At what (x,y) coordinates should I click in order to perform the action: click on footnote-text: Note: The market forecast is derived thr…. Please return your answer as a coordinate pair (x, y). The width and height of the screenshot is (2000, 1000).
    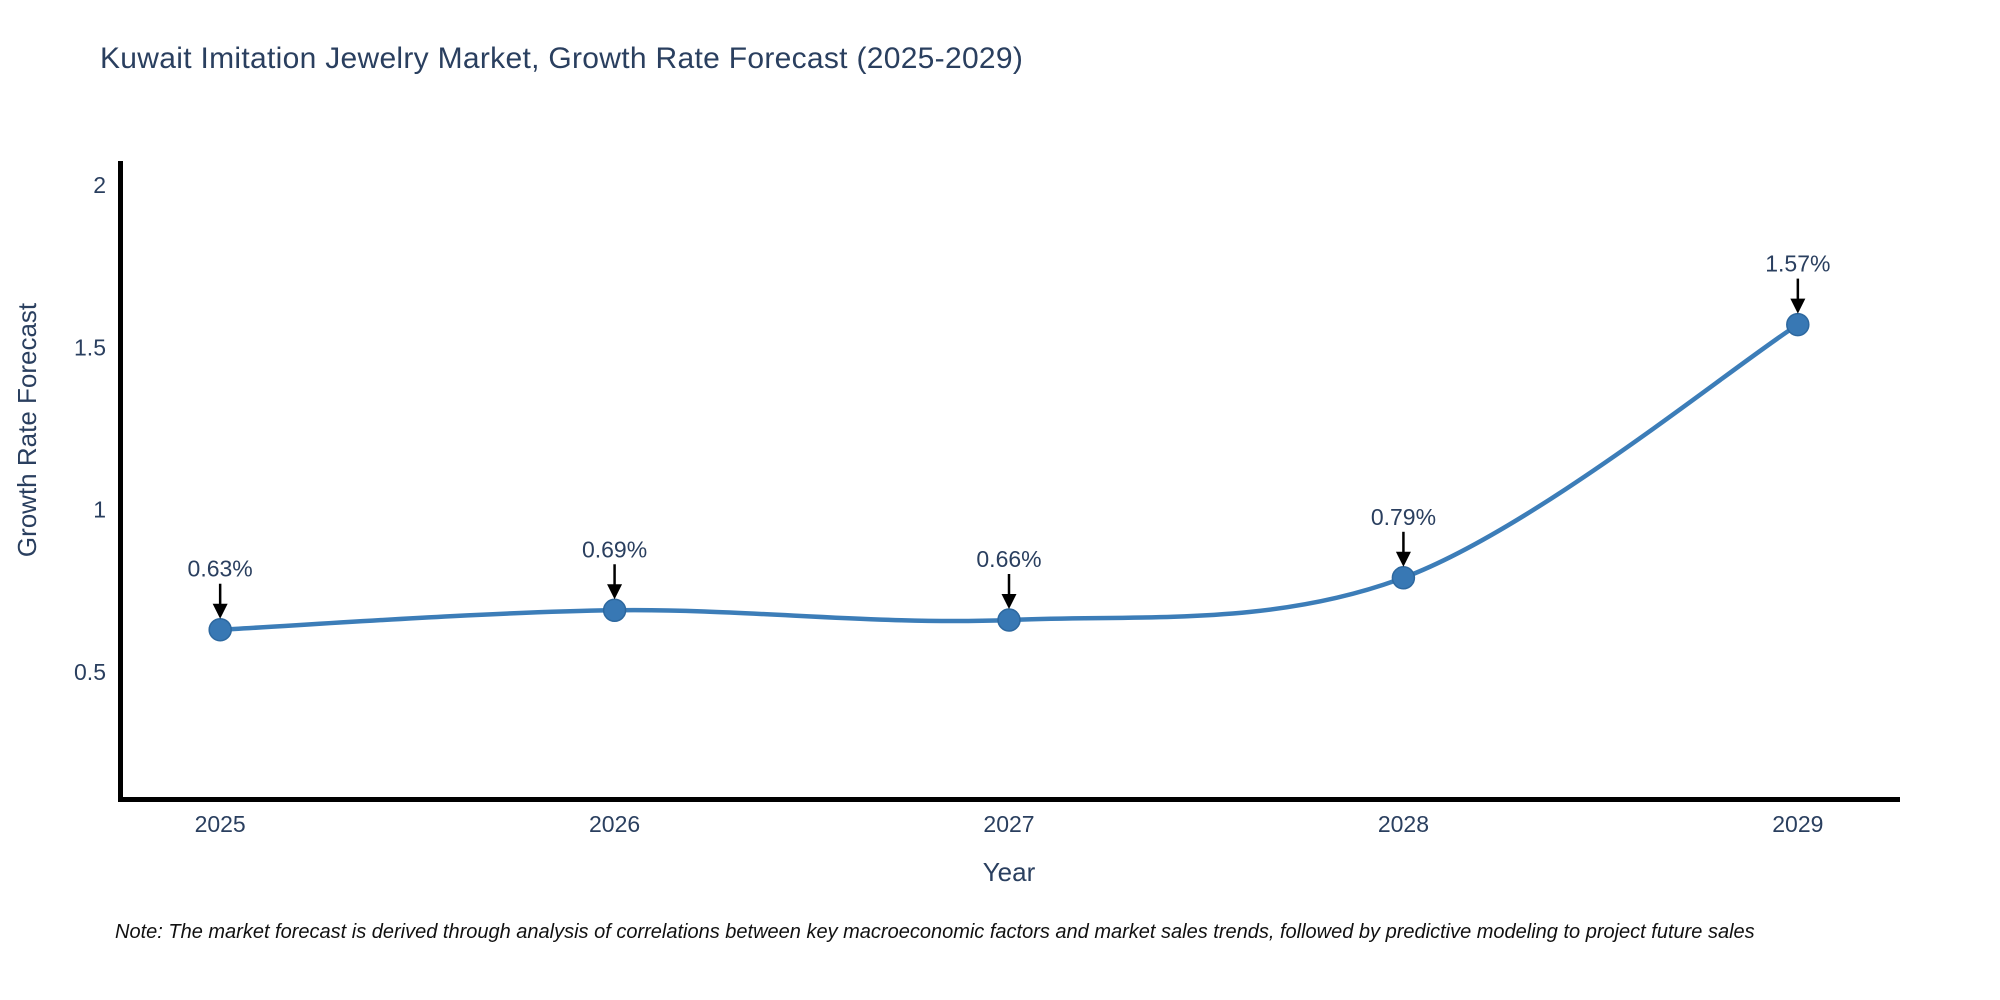
    Looking at the image, I should click on (935, 932).